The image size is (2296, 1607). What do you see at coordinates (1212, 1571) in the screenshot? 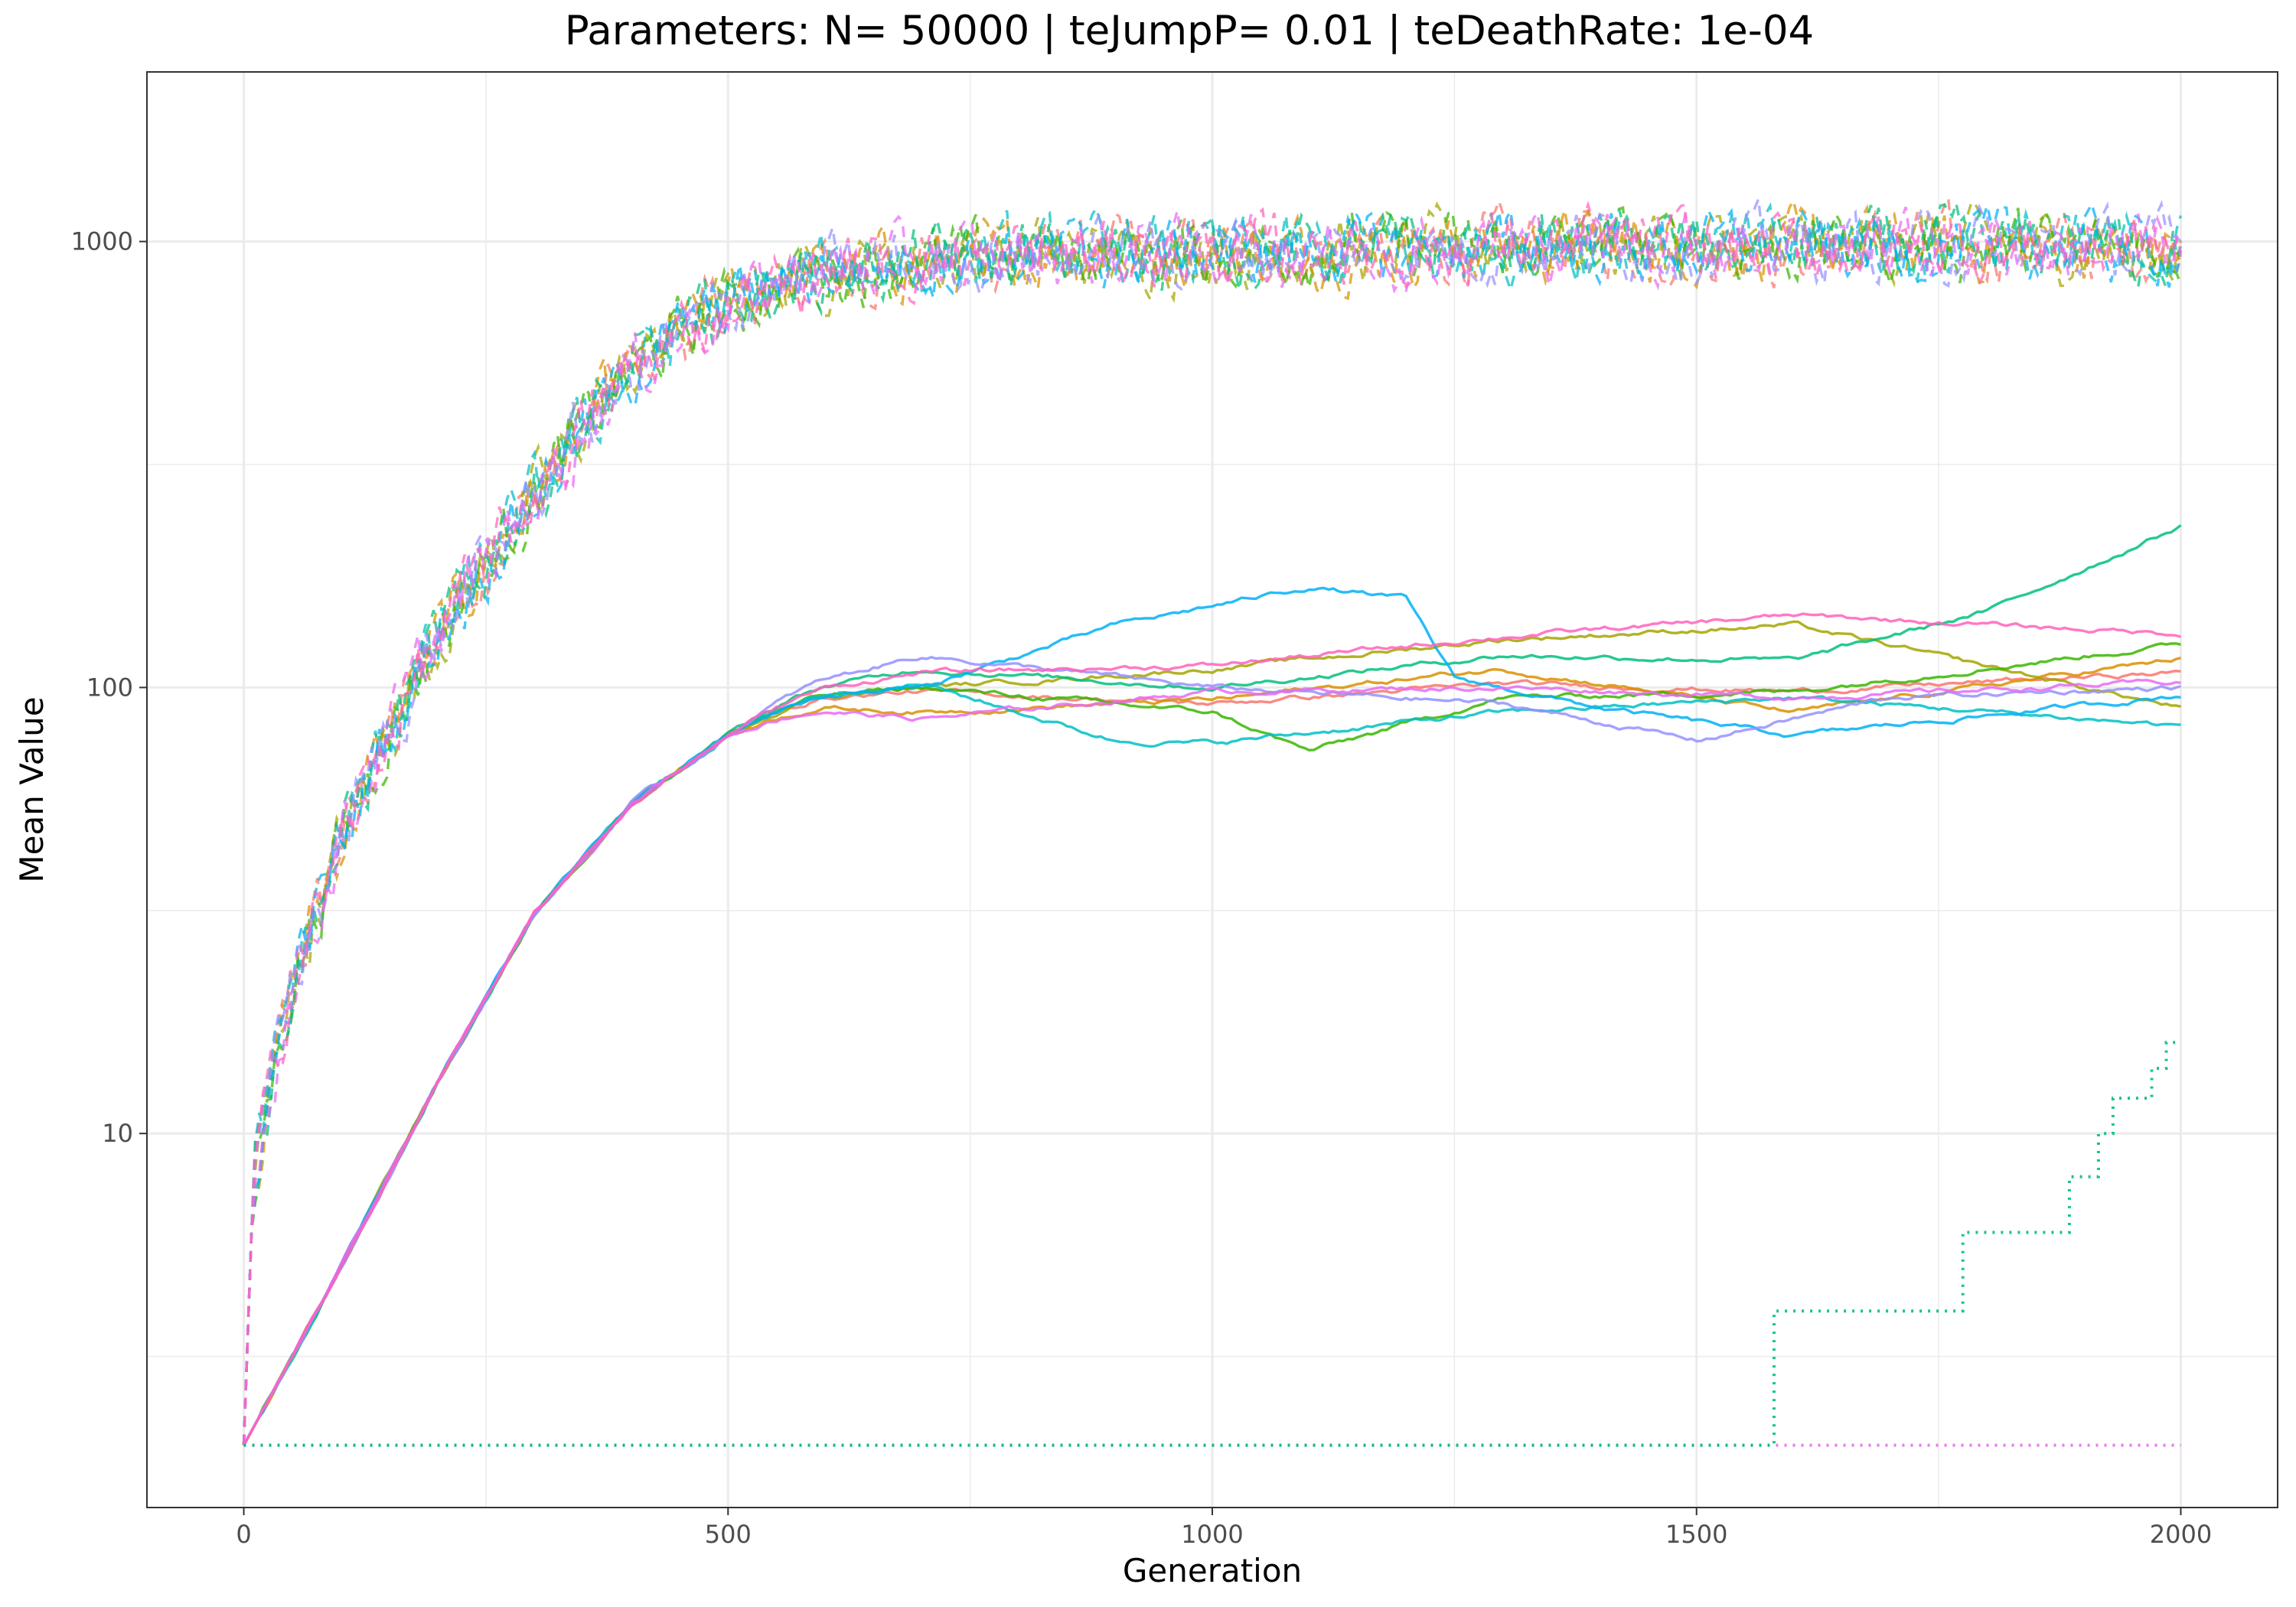
I see `x-axis-title: Generation` at bounding box center [1212, 1571].